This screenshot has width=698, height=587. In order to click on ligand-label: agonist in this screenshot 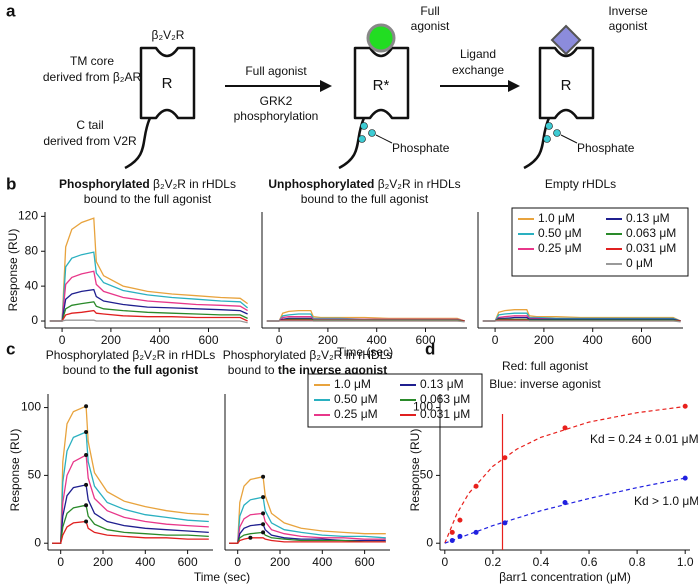, I will do `click(430, 26)`.